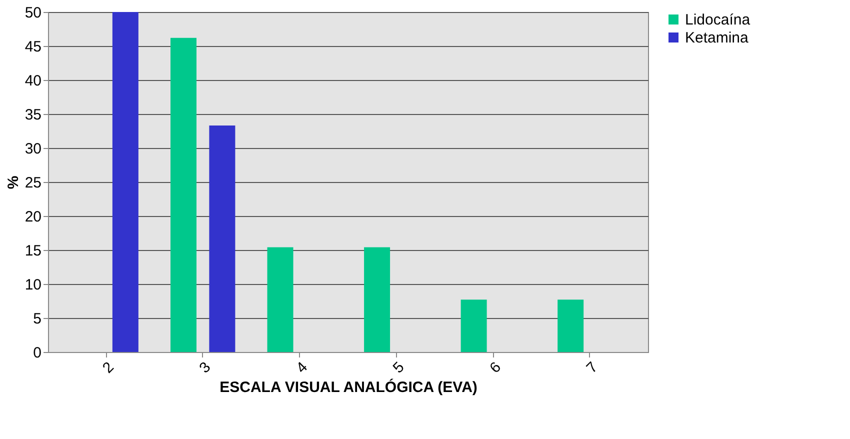 This screenshot has width=850, height=439. Describe the element at coordinates (33, 13) in the screenshot. I see `y-tick-label: 50` at that location.